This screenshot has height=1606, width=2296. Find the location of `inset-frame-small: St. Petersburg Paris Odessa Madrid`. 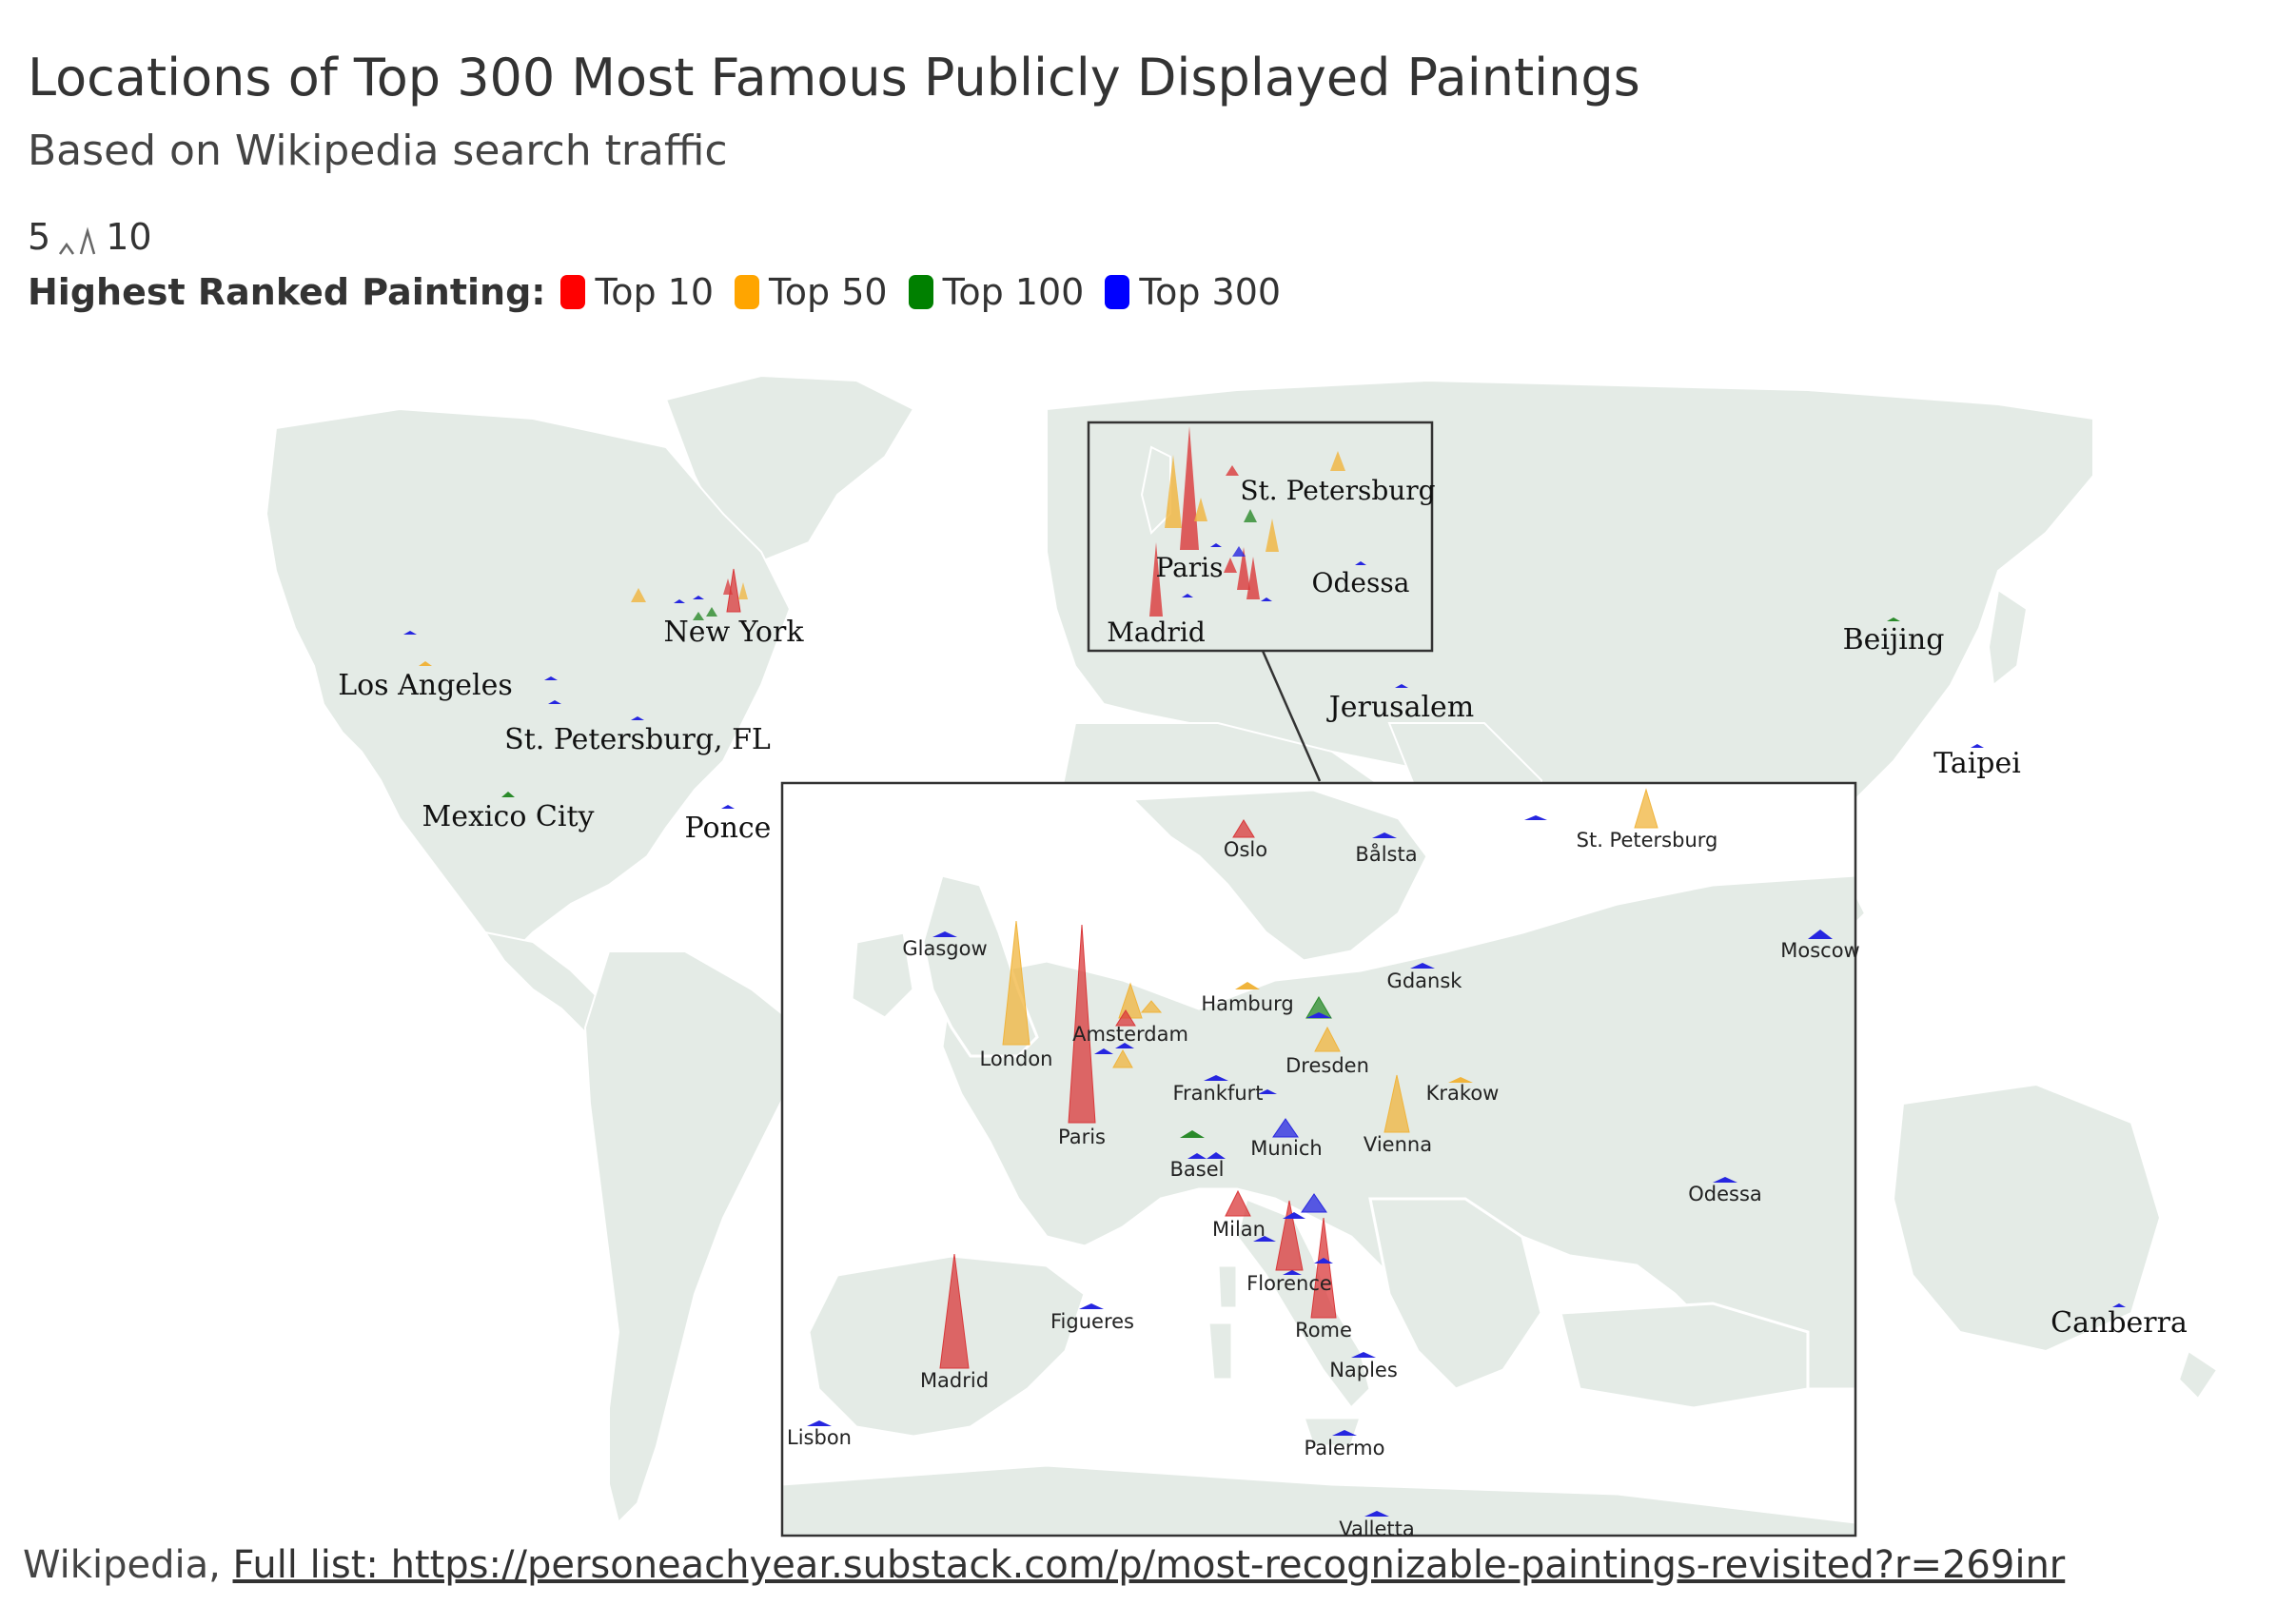

inset-frame-small: St. Petersburg Paris Odessa Madrid is located at coordinates (1261, 601).